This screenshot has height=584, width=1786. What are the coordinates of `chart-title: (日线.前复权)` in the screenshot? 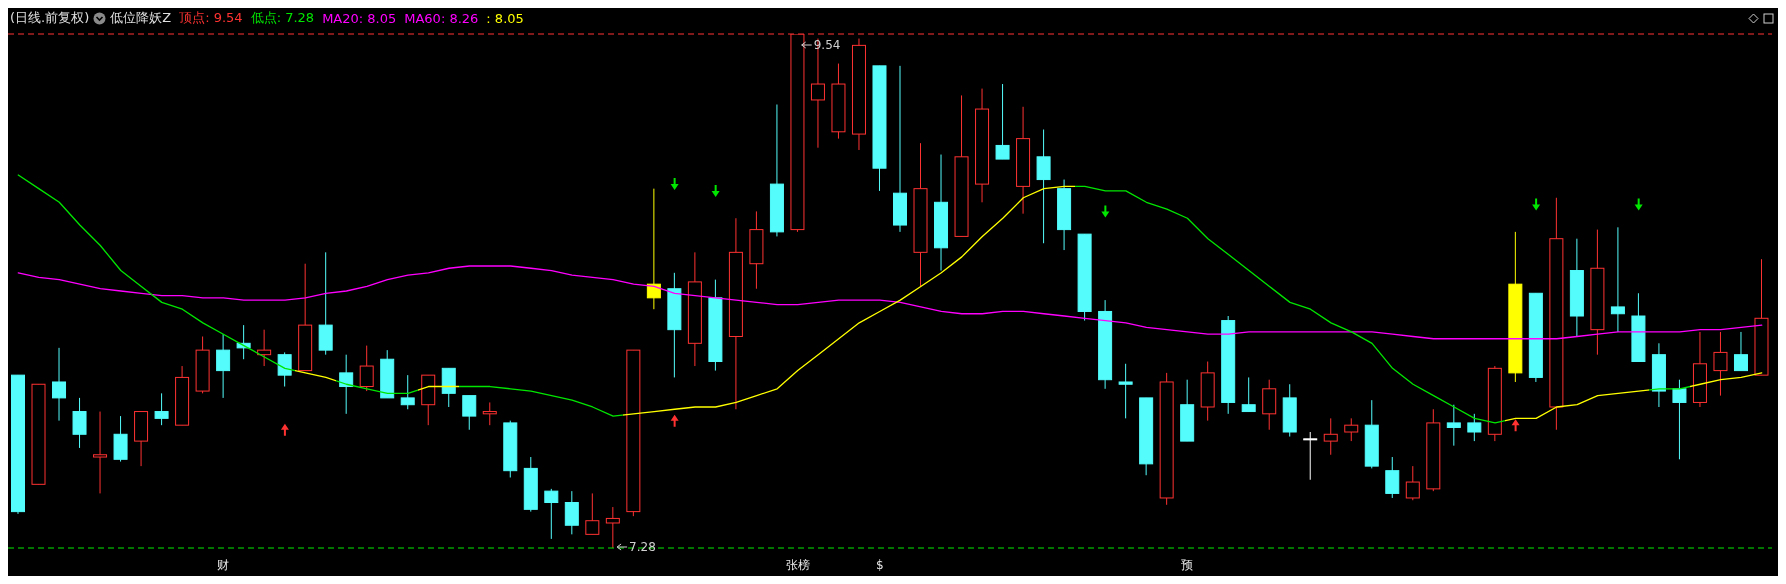 It's located at (50, 18).